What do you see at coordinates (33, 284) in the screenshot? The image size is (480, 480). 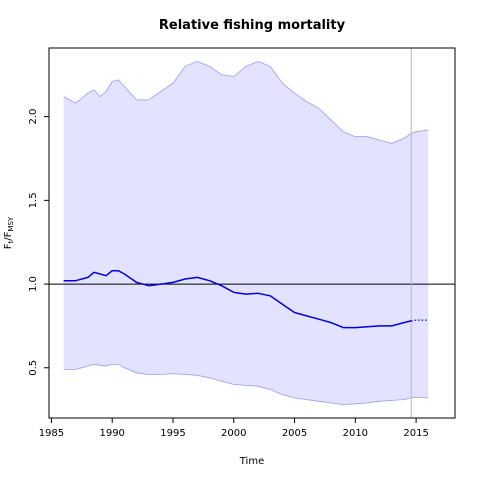 I see `y-tick-label: 1.0` at bounding box center [33, 284].